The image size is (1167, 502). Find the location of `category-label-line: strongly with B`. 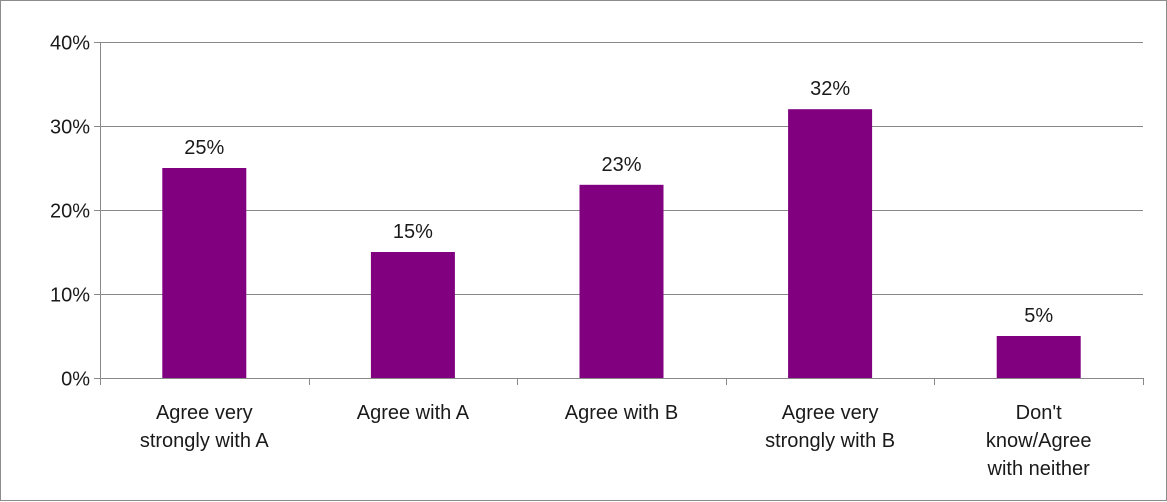

category-label-line: strongly with B is located at coordinates (830, 441).